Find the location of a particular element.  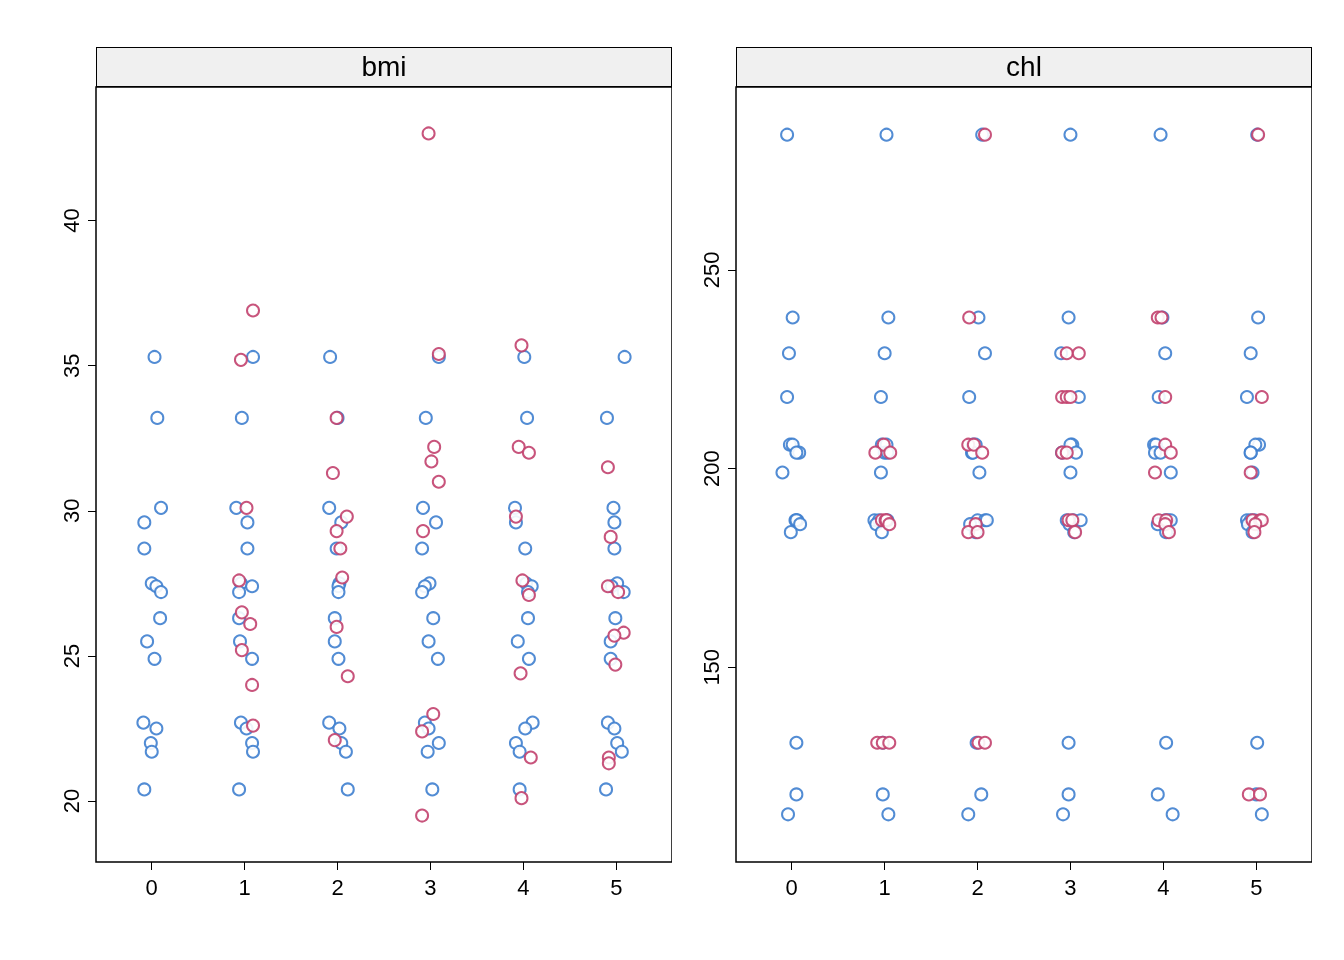

y-tick-label: 20 is located at coordinates (71, 801).